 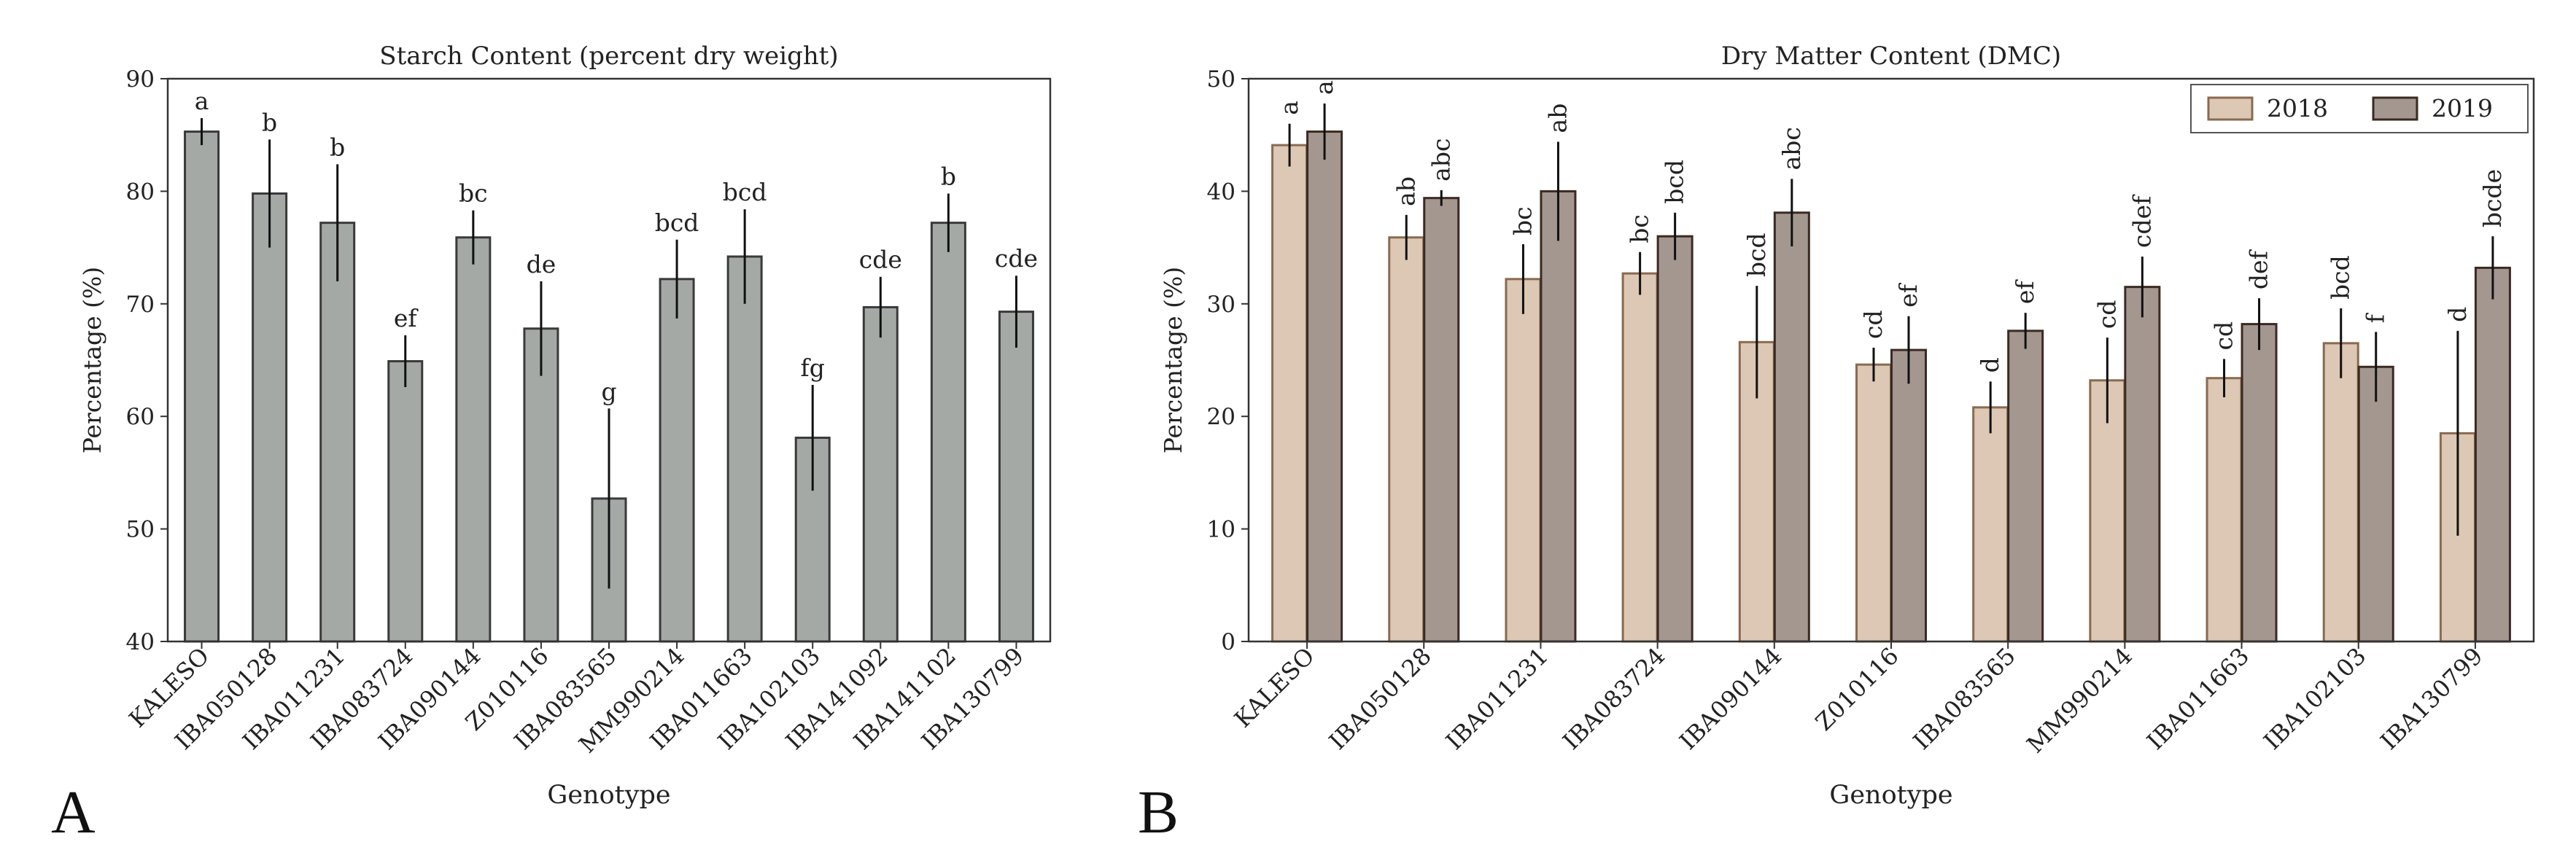 I want to click on significance-letter: bcde, so click(x=2492, y=198).